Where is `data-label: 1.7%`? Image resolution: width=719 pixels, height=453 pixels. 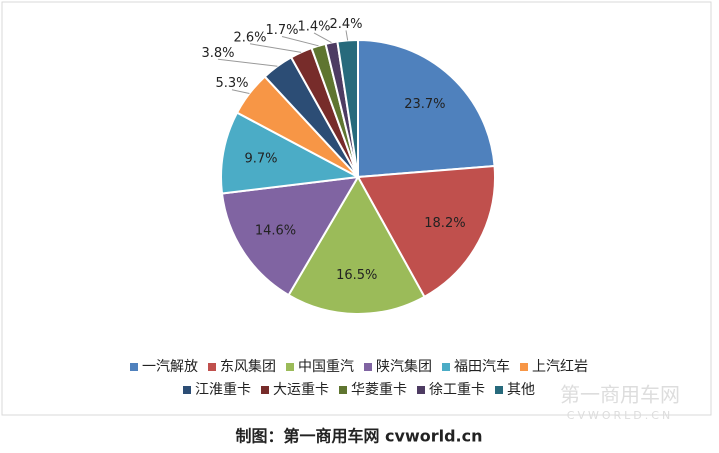 data-label: 1.7% is located at coordinates (281, 30).